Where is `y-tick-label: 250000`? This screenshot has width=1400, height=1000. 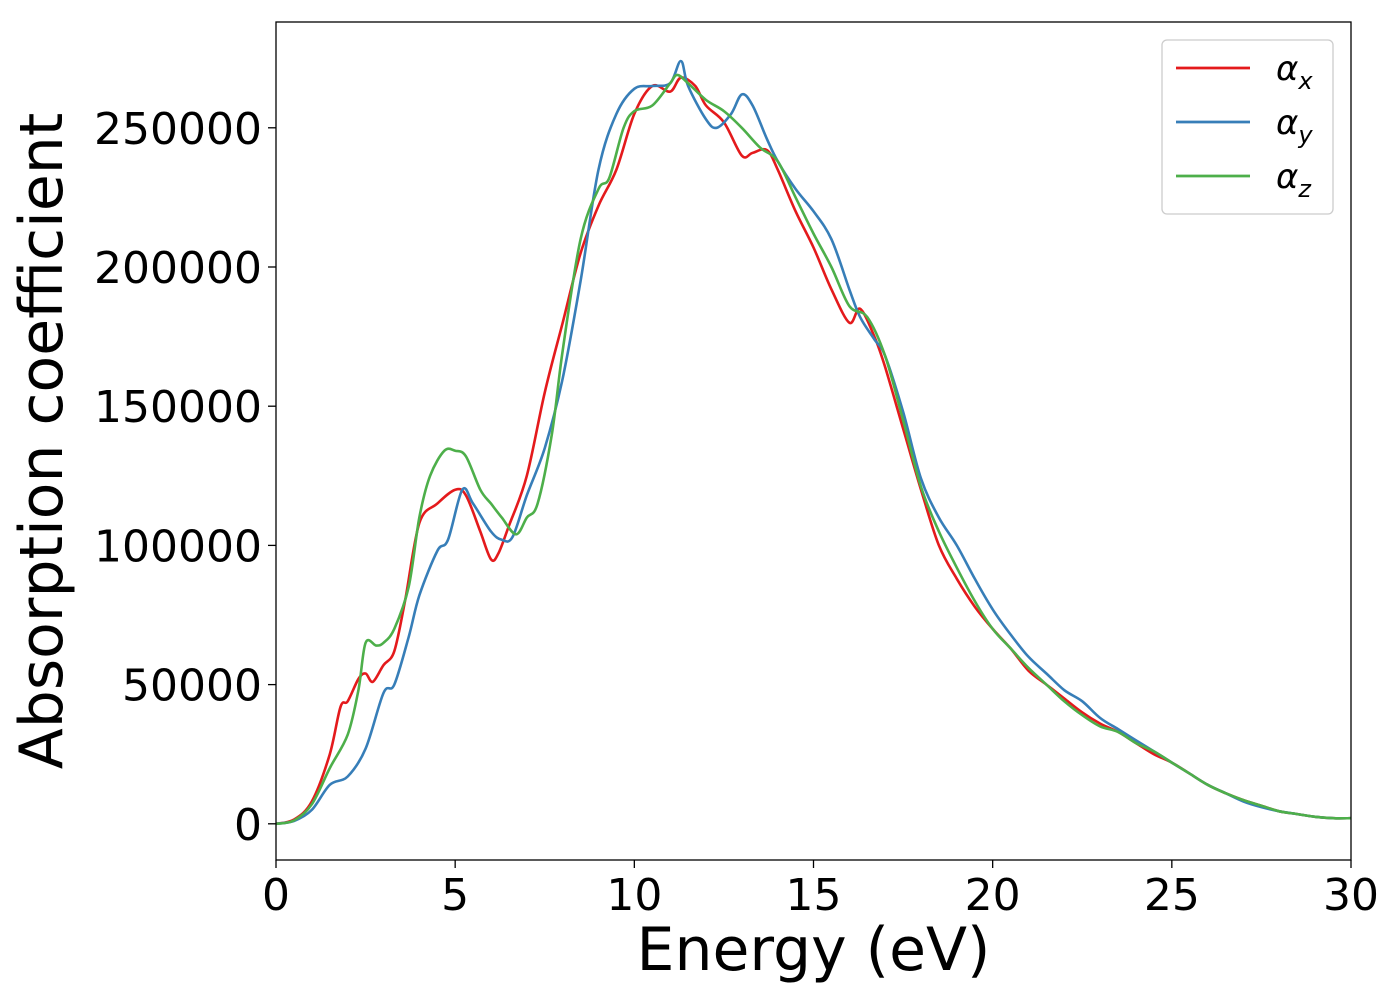 y-tick-label: 250000 is located at coordinates (178, 129).